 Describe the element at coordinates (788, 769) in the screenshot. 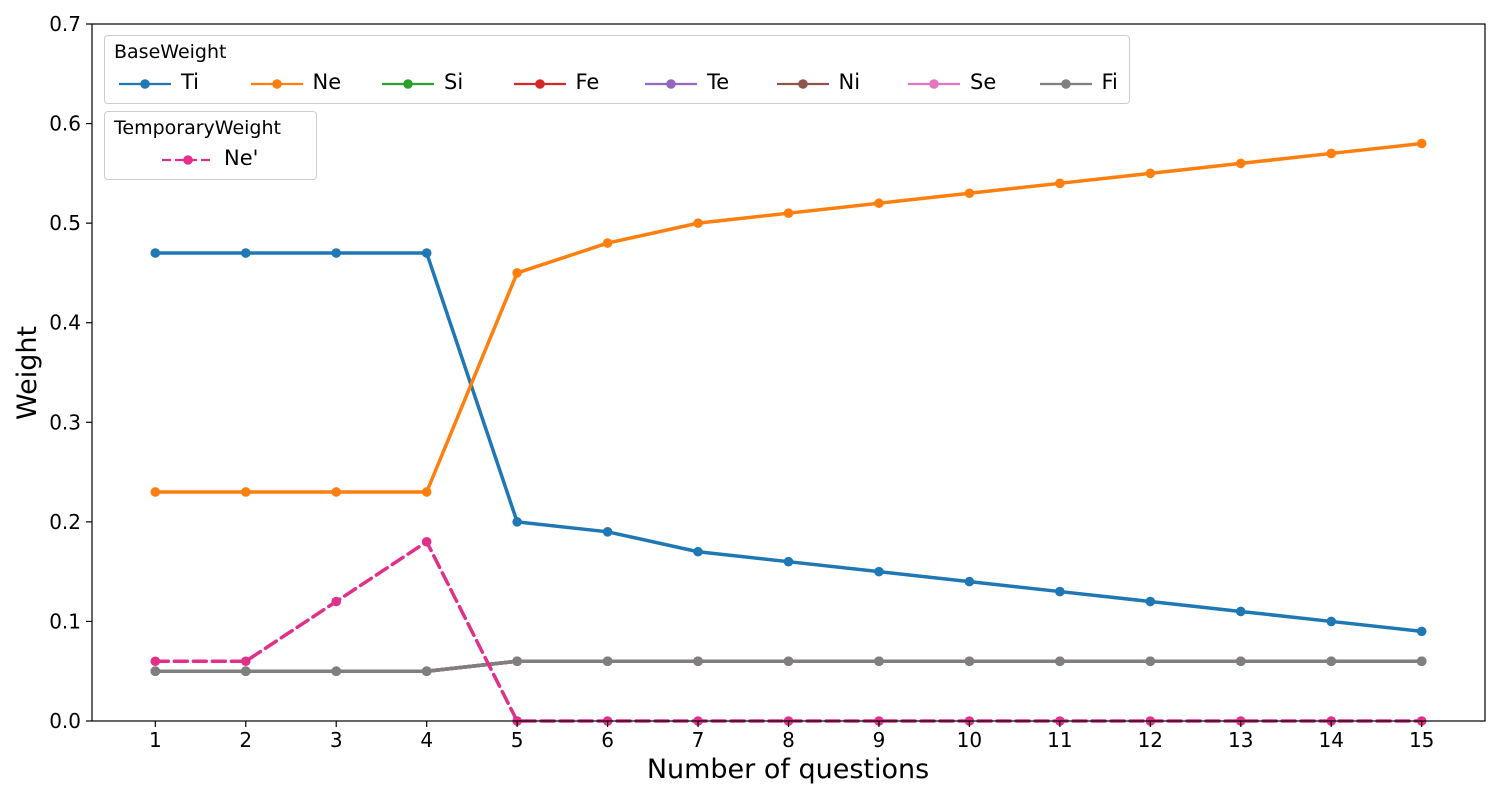

I see `x-axis-label: Number of questions` at that location.